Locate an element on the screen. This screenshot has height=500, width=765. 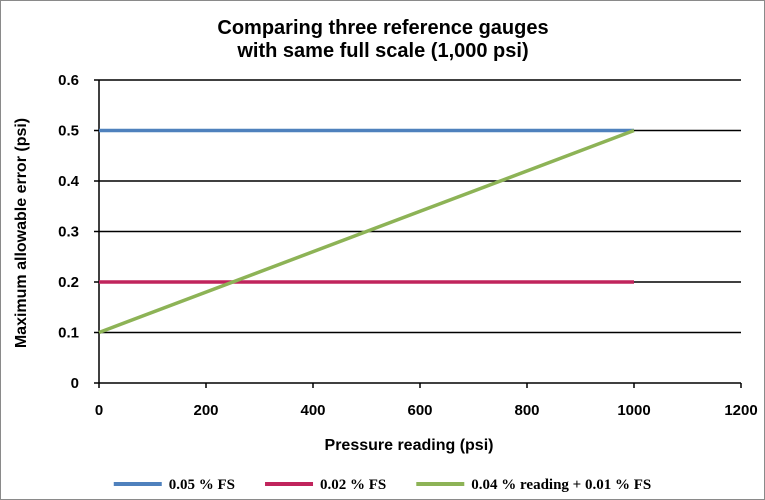
x-tick-label-6: 1200 is located at coordinates (740, 410).